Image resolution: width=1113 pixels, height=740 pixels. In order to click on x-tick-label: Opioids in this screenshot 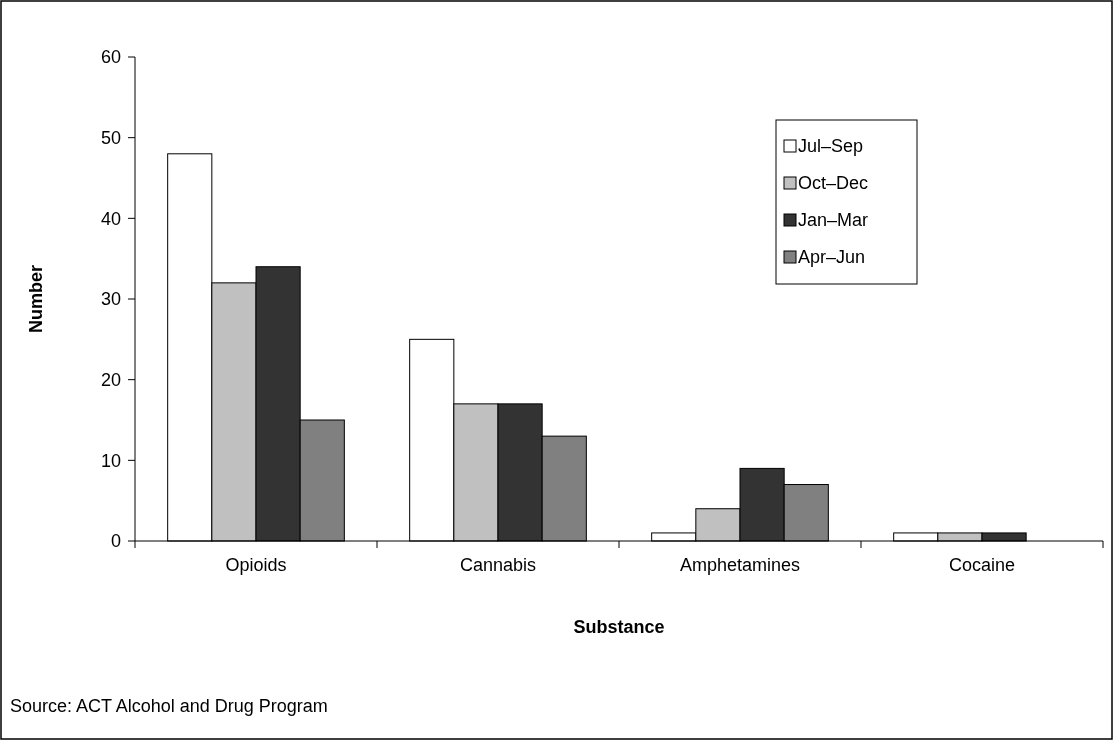, I will do `click(256, 565)`.